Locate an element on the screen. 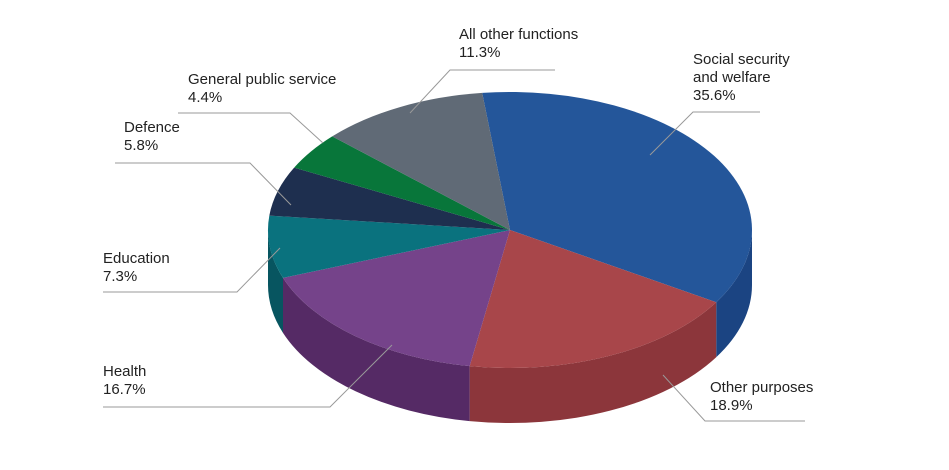 This screenshot has width=949, height=470. slice-label-name: Other purposes is located at coordinates (762, 387).